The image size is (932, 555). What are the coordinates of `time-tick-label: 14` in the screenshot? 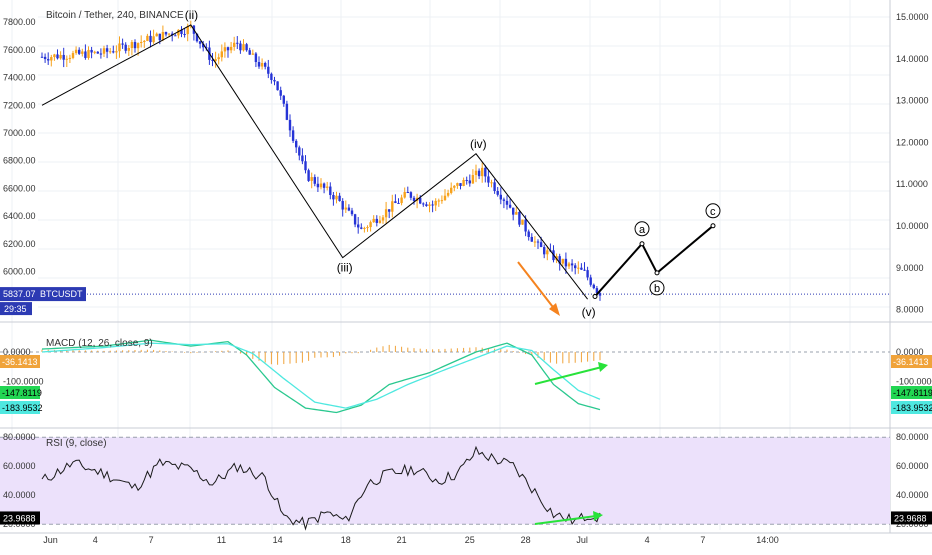 It's located at (278, 540).